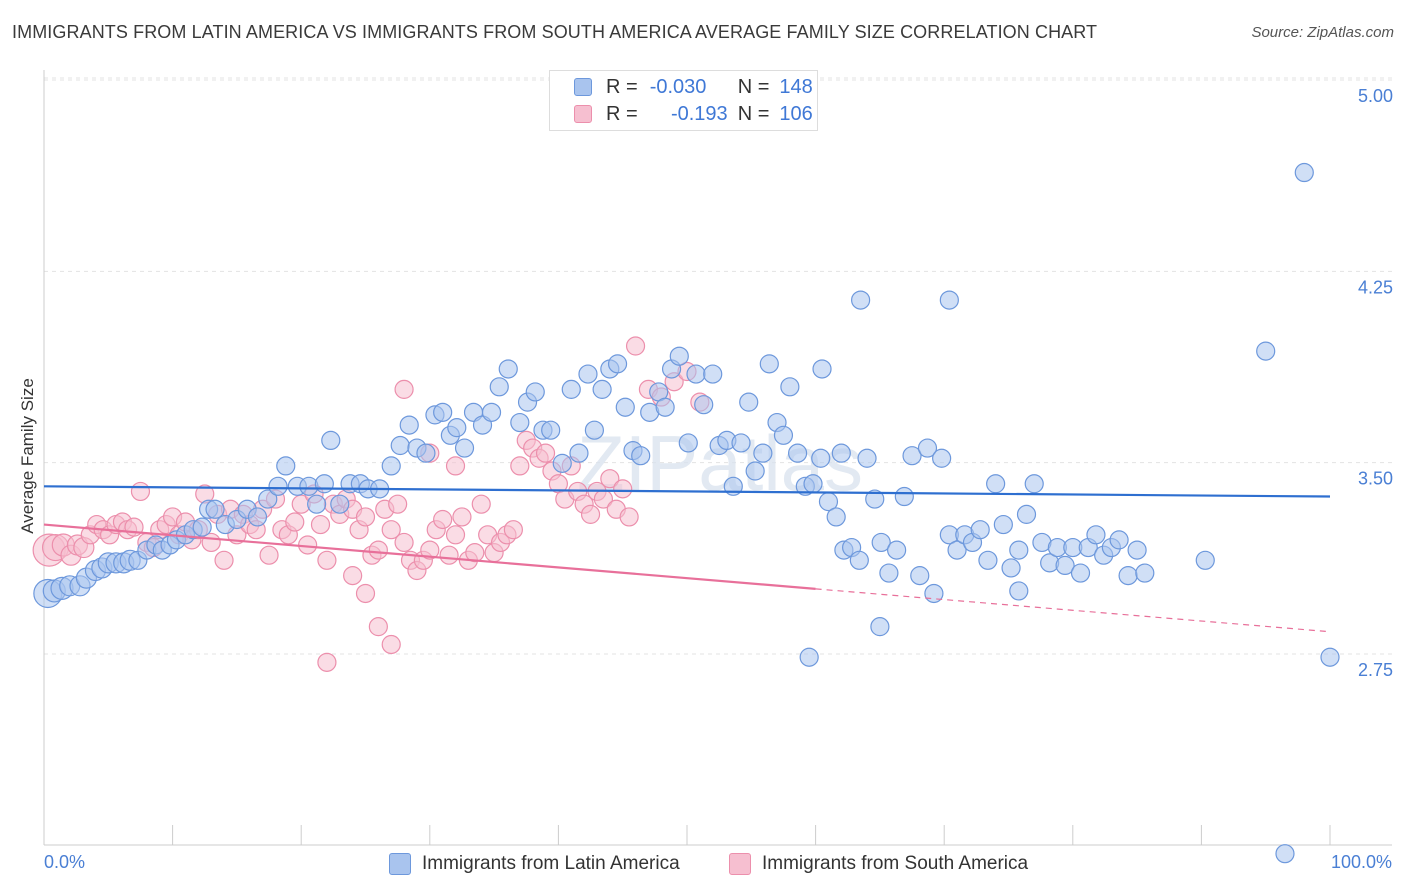 The height and width of the screenshot is (892, 1406). What do you see at coordinates (753, 86) in the screenshot?
I see `n-label: N =` at bounding box center [753, 86].